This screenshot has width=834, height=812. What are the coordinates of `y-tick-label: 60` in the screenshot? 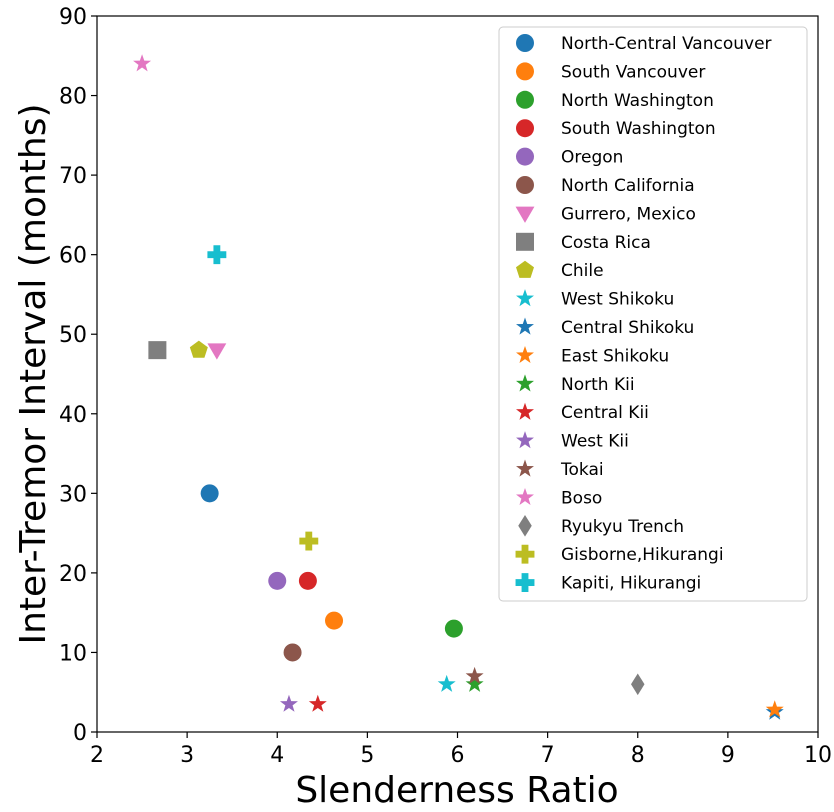 It's located at (73, 256).